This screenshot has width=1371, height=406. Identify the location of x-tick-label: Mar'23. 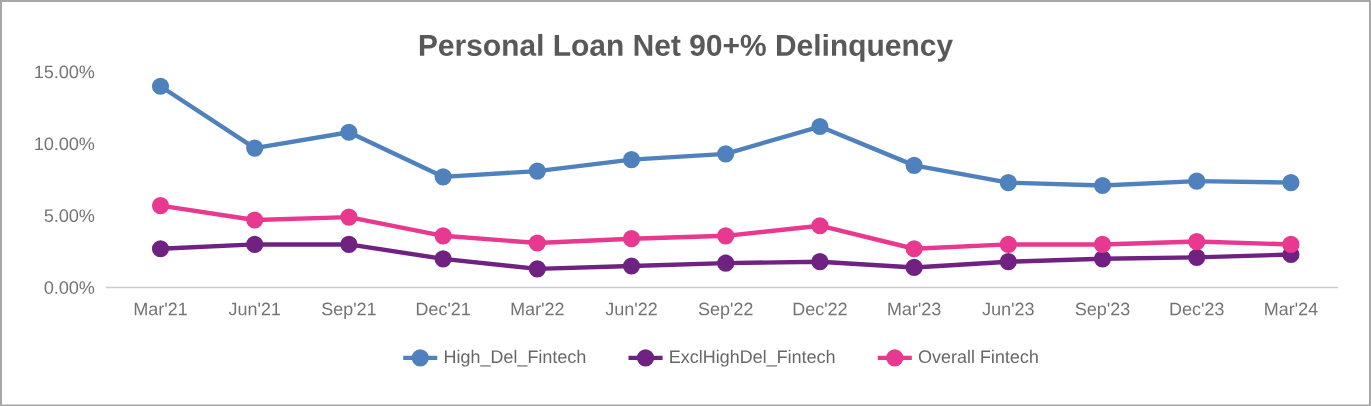
(914, 309).